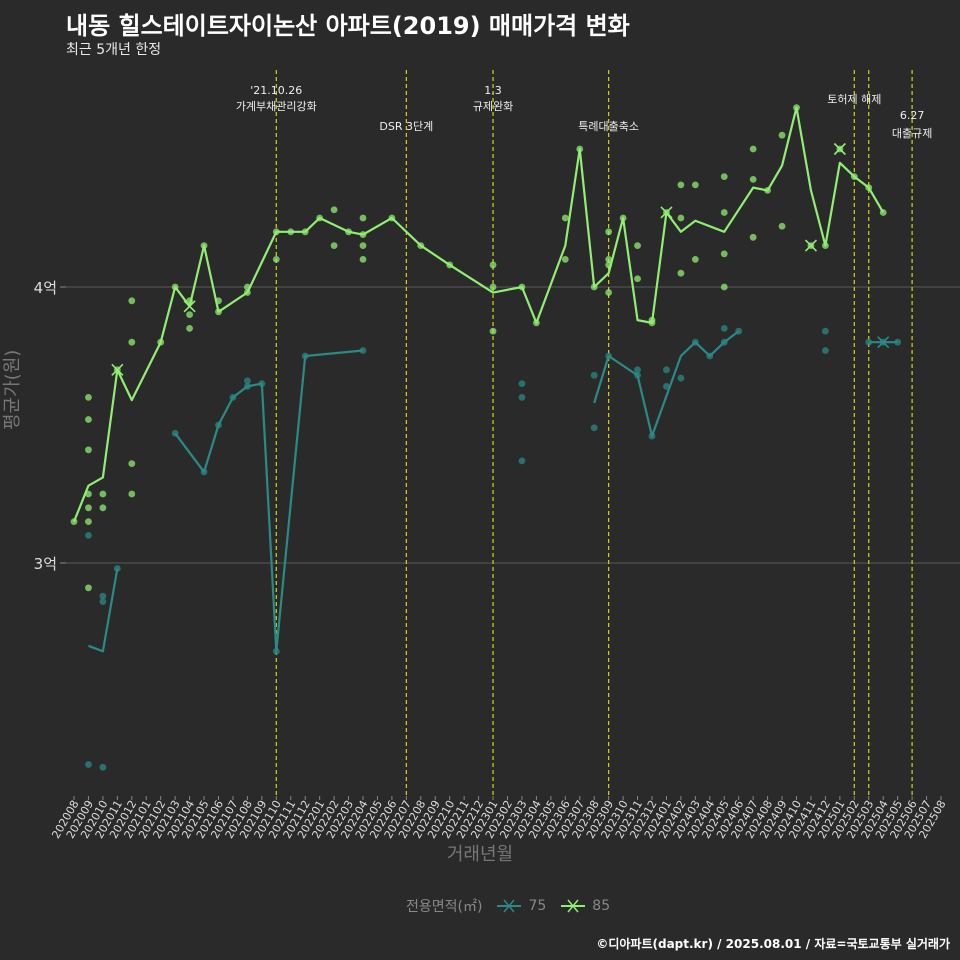 This screenshot has width=960, height=960. Describe the element at coordinates (276, 106) in the screenshot. I see `event-label: 가계부채관리강화` at that location.